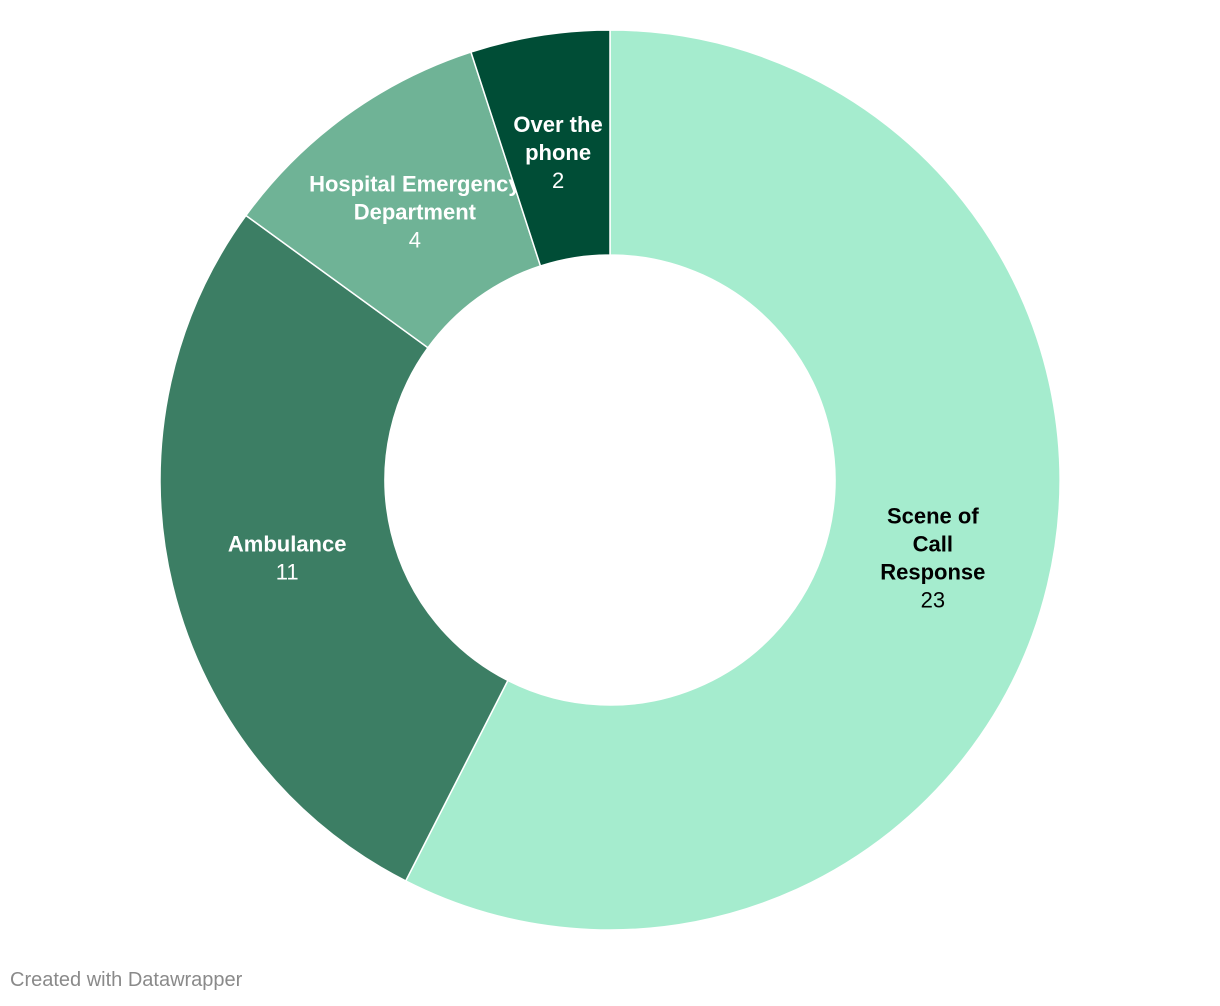 The width and height of the screenshot is (1220, 1006). I want to click on slice-label-name: Response, so click(932, 572).